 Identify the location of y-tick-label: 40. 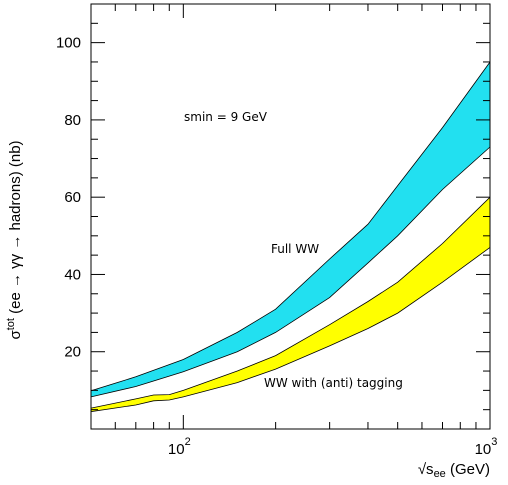
(72, 274).